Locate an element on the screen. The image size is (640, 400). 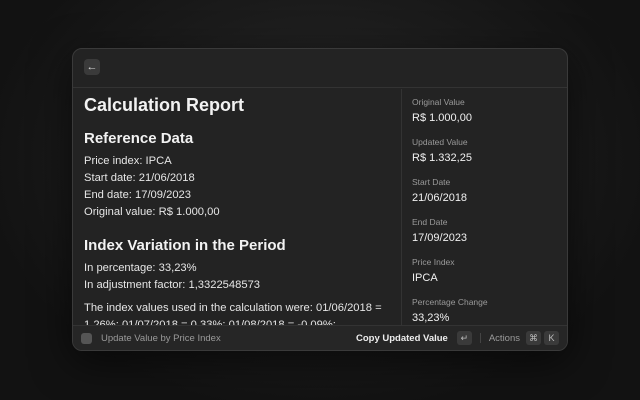
metadata-value: 17/09/2023 is located at coordinates (440, 238).